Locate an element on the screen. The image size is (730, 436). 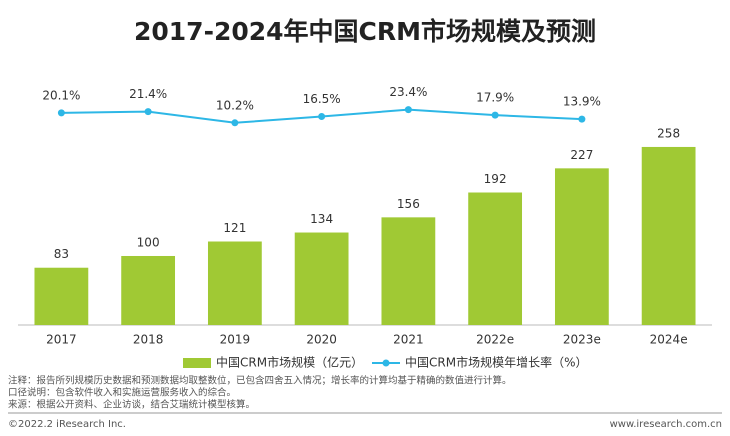
data-label: 121 is located at coordinates (234, 228).